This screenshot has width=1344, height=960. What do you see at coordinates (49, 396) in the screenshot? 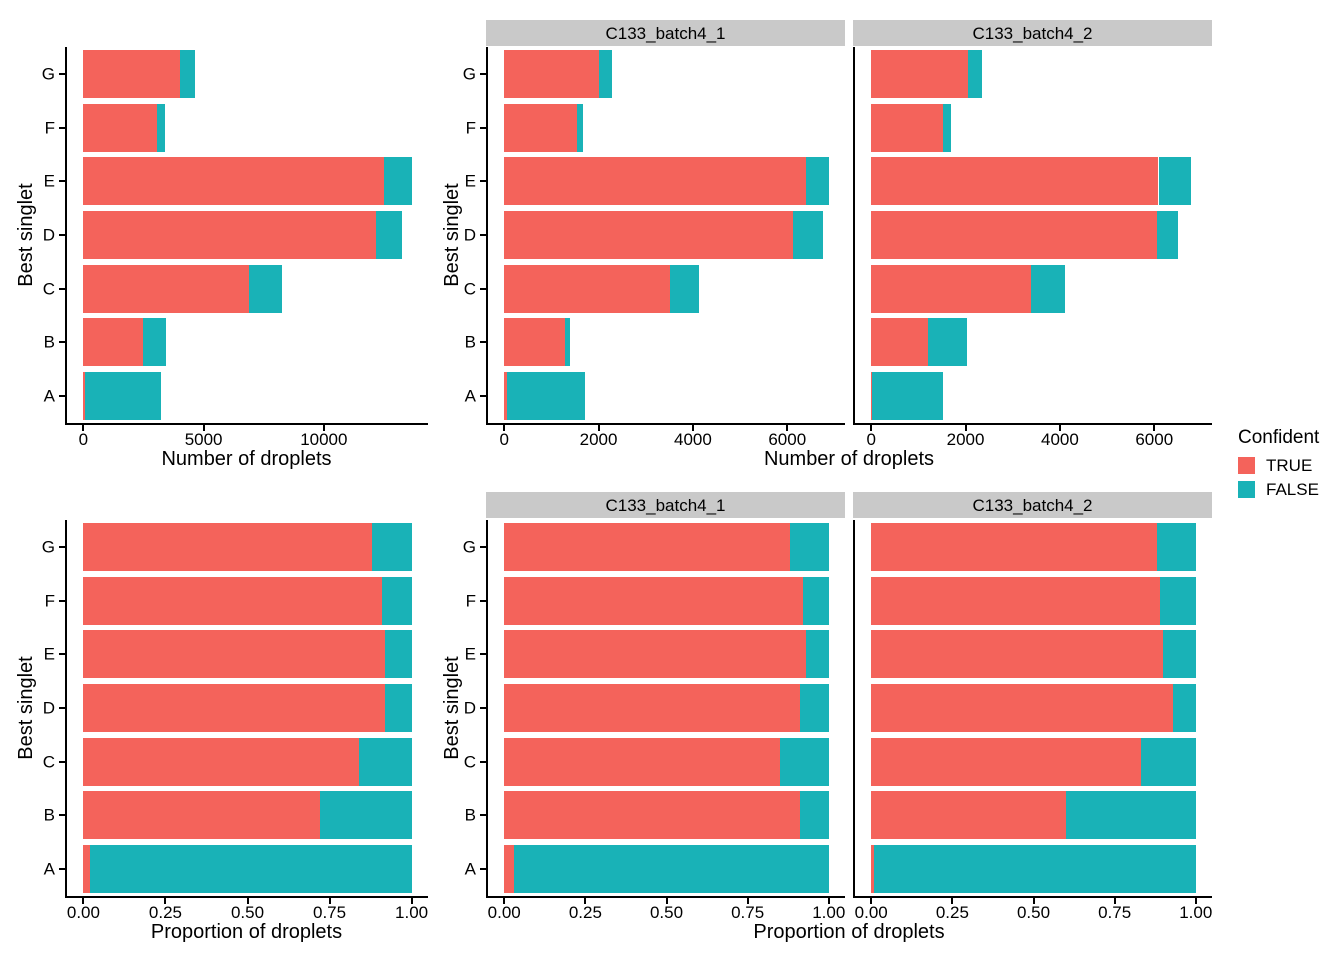
I see `y-tick-label: A` at bounding box center [49, 396].